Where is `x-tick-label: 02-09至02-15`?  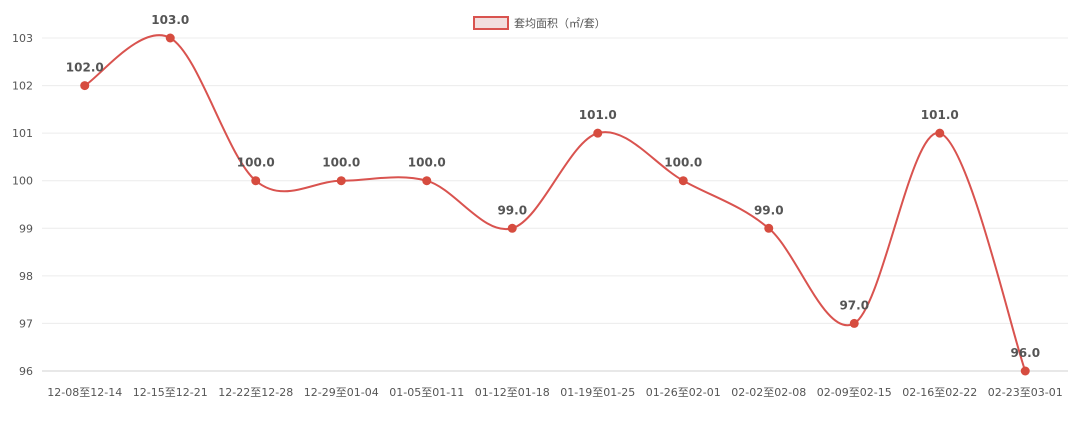 x-tick-label: 02-09至02-15 is located at coordinates (854, 392).